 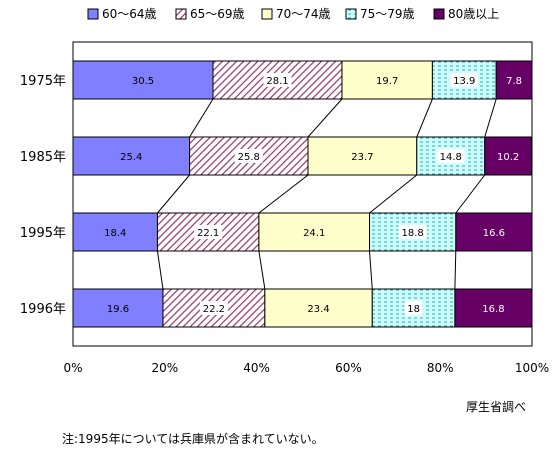 I want to click on data-label: 25.8, so click(x=249, y=157).